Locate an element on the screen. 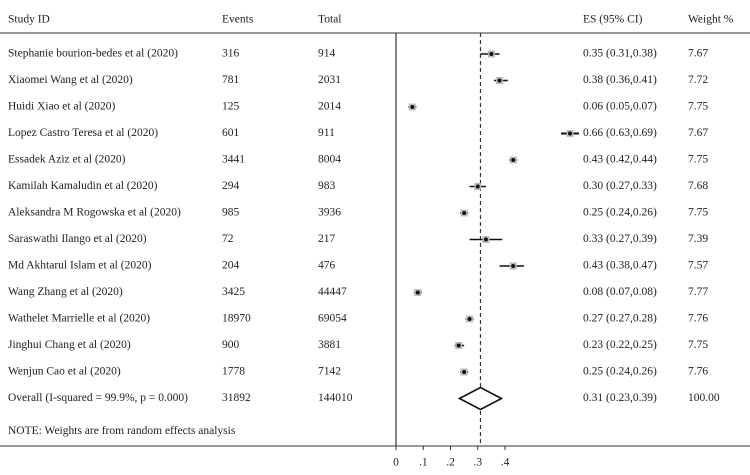 The image size is (750, 475). study-name: Stephanie bourion-bedes et al (2020) is located at coordinates (93, 54).